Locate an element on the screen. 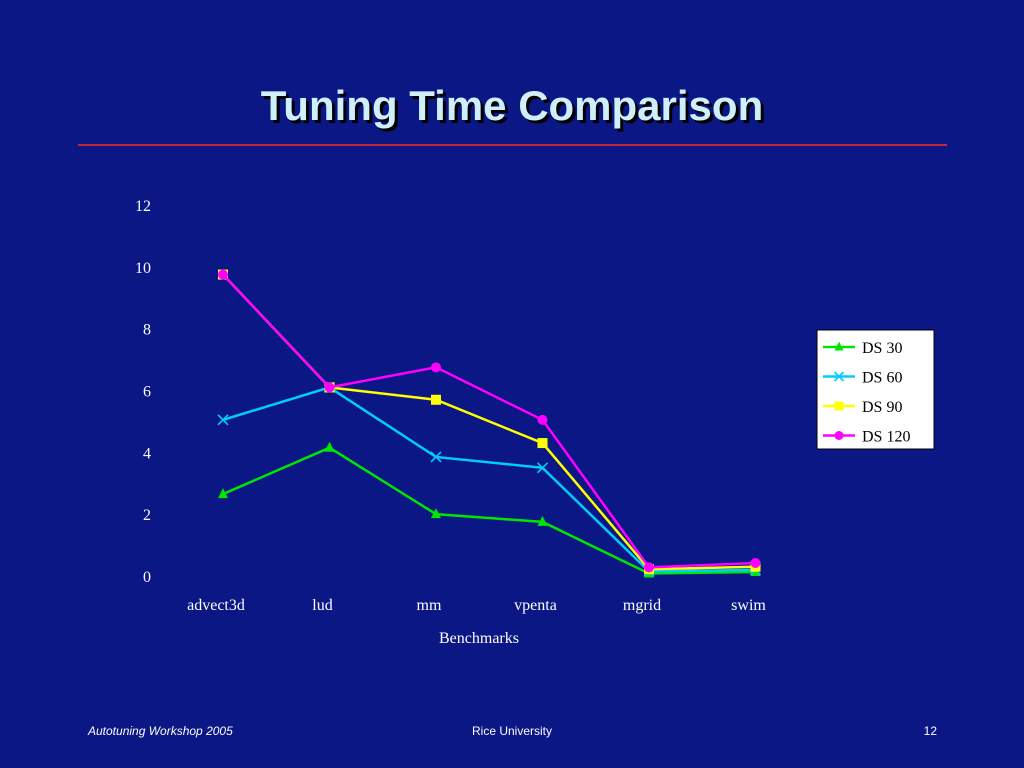  x-axis: advect3d lud mm vpenta mgrid swim is located at coordinates (476, 605).